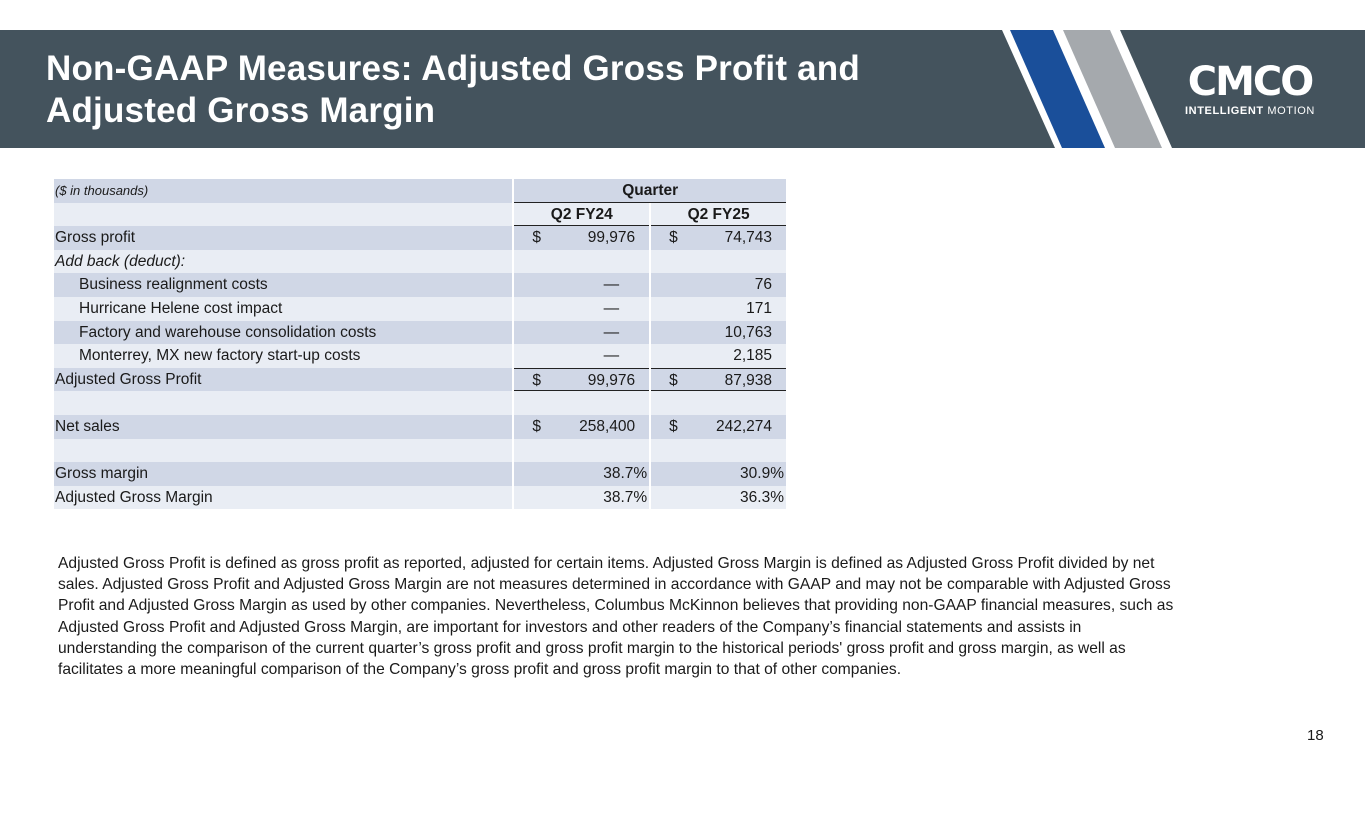 The width and height of the screenshot is (1365, 829). I want to click on table-header-row: ($ in thousands) Quarter, so click(420, 191).